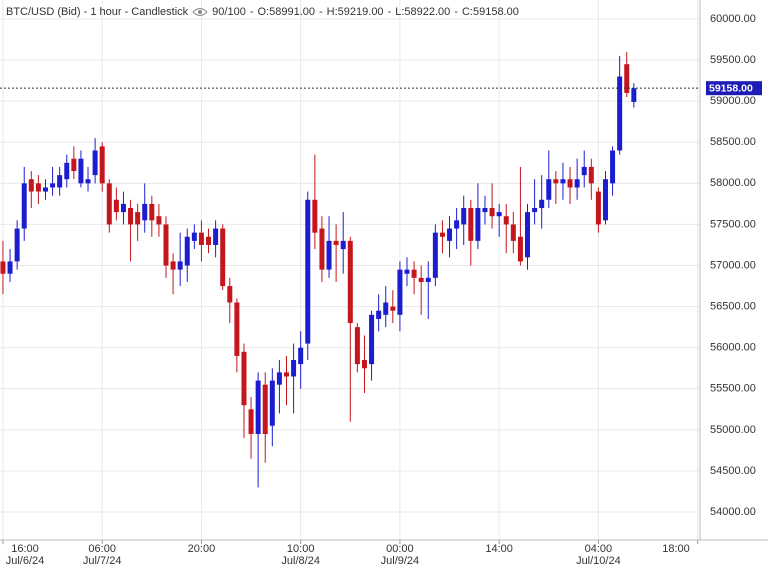  I want to click on x-date-label: Jul/7/24, so click(102, 561).